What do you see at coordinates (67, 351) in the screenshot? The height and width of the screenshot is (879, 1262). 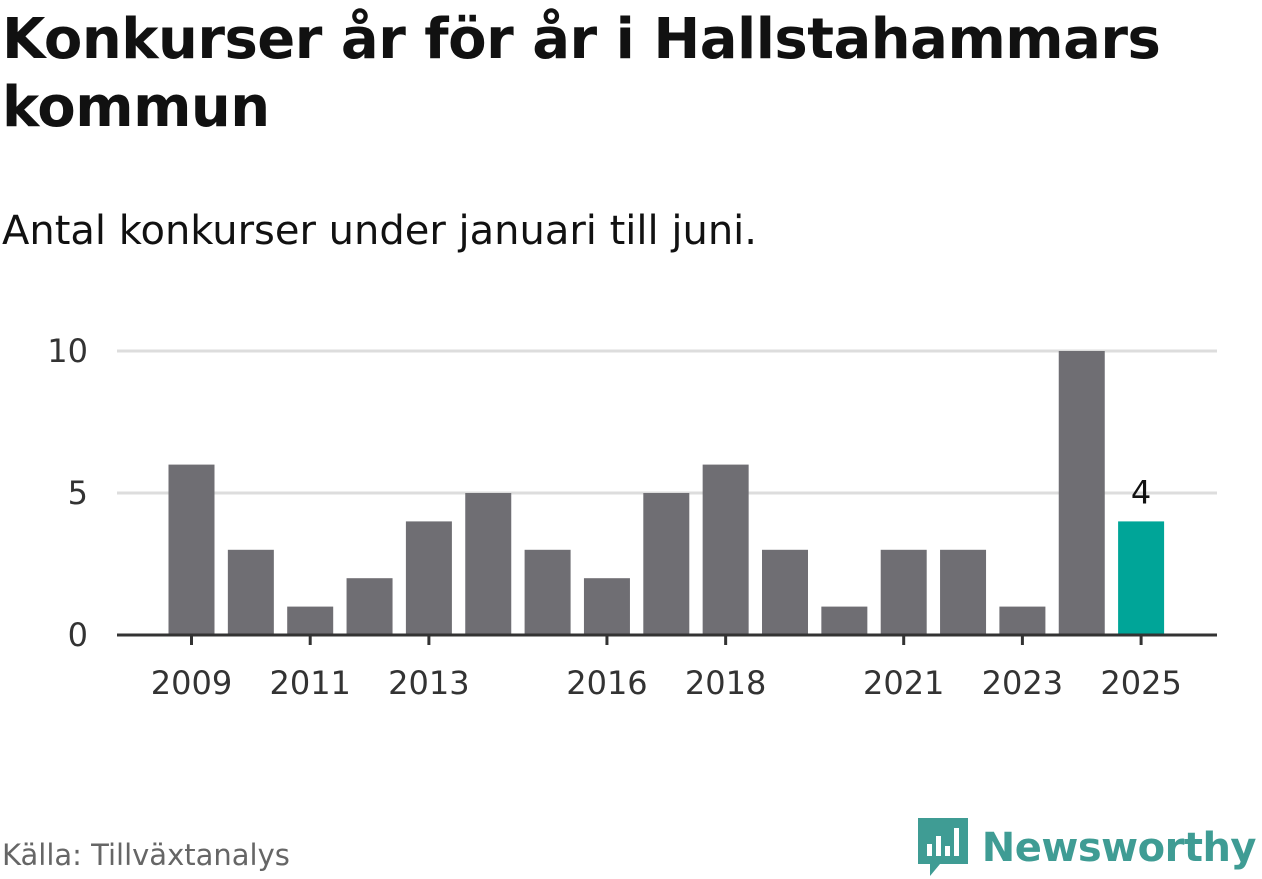 I see `y-tick-label: 10` at bounding box center [67, 351].